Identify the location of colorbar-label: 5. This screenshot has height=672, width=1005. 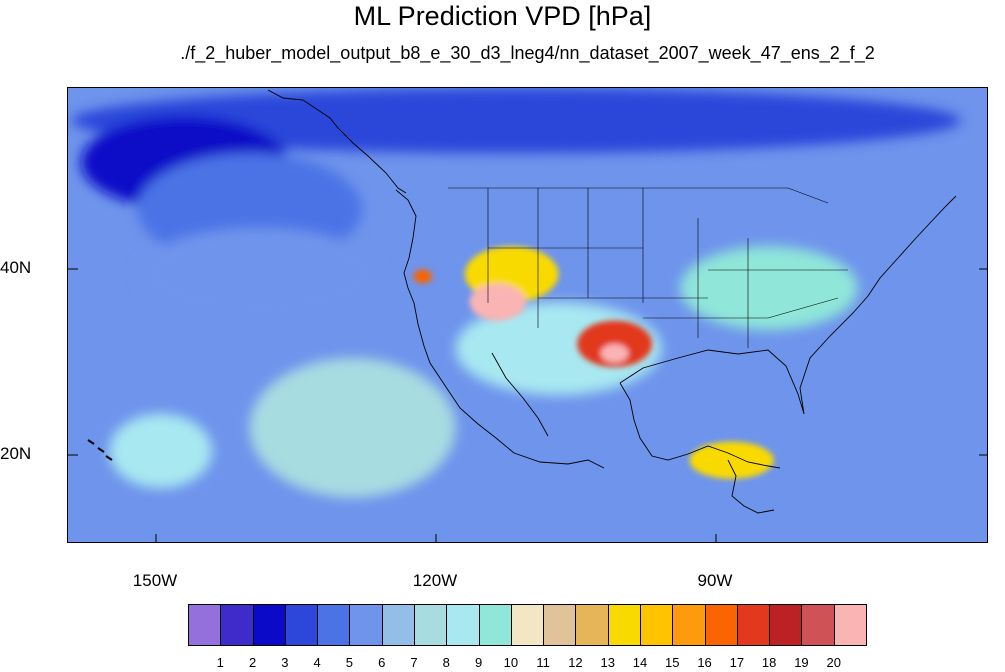
(349, 662).